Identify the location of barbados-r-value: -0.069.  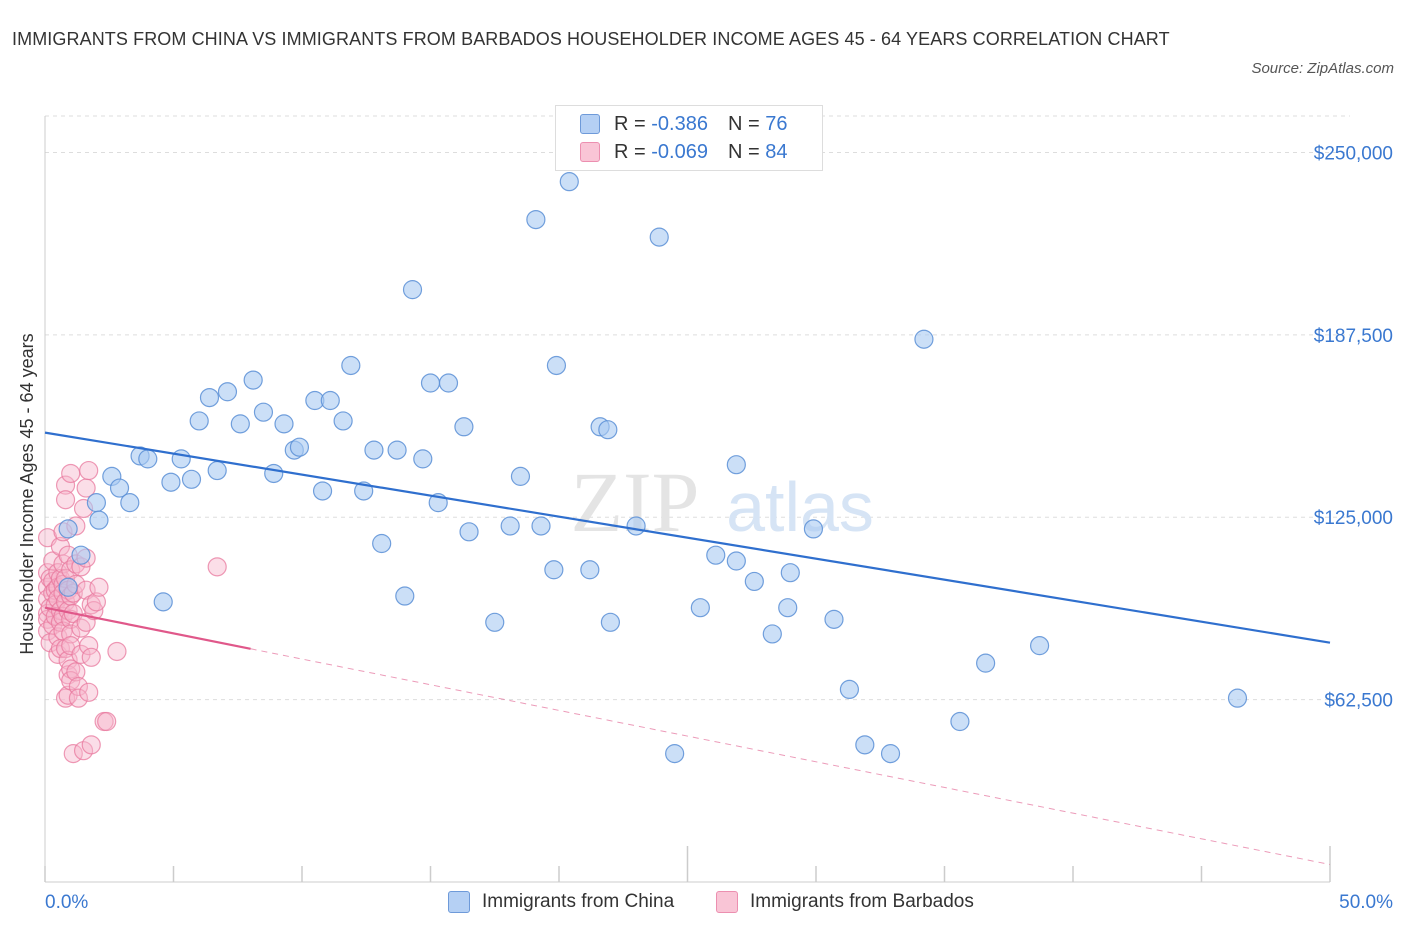
(679, 151).